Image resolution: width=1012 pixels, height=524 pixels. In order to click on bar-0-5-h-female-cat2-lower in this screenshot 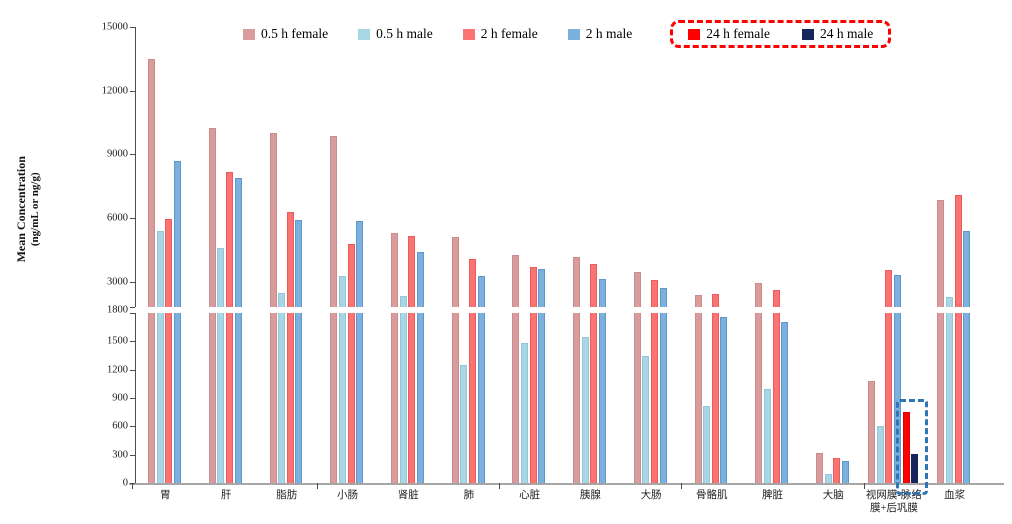, I will do `click(273, 398)`.